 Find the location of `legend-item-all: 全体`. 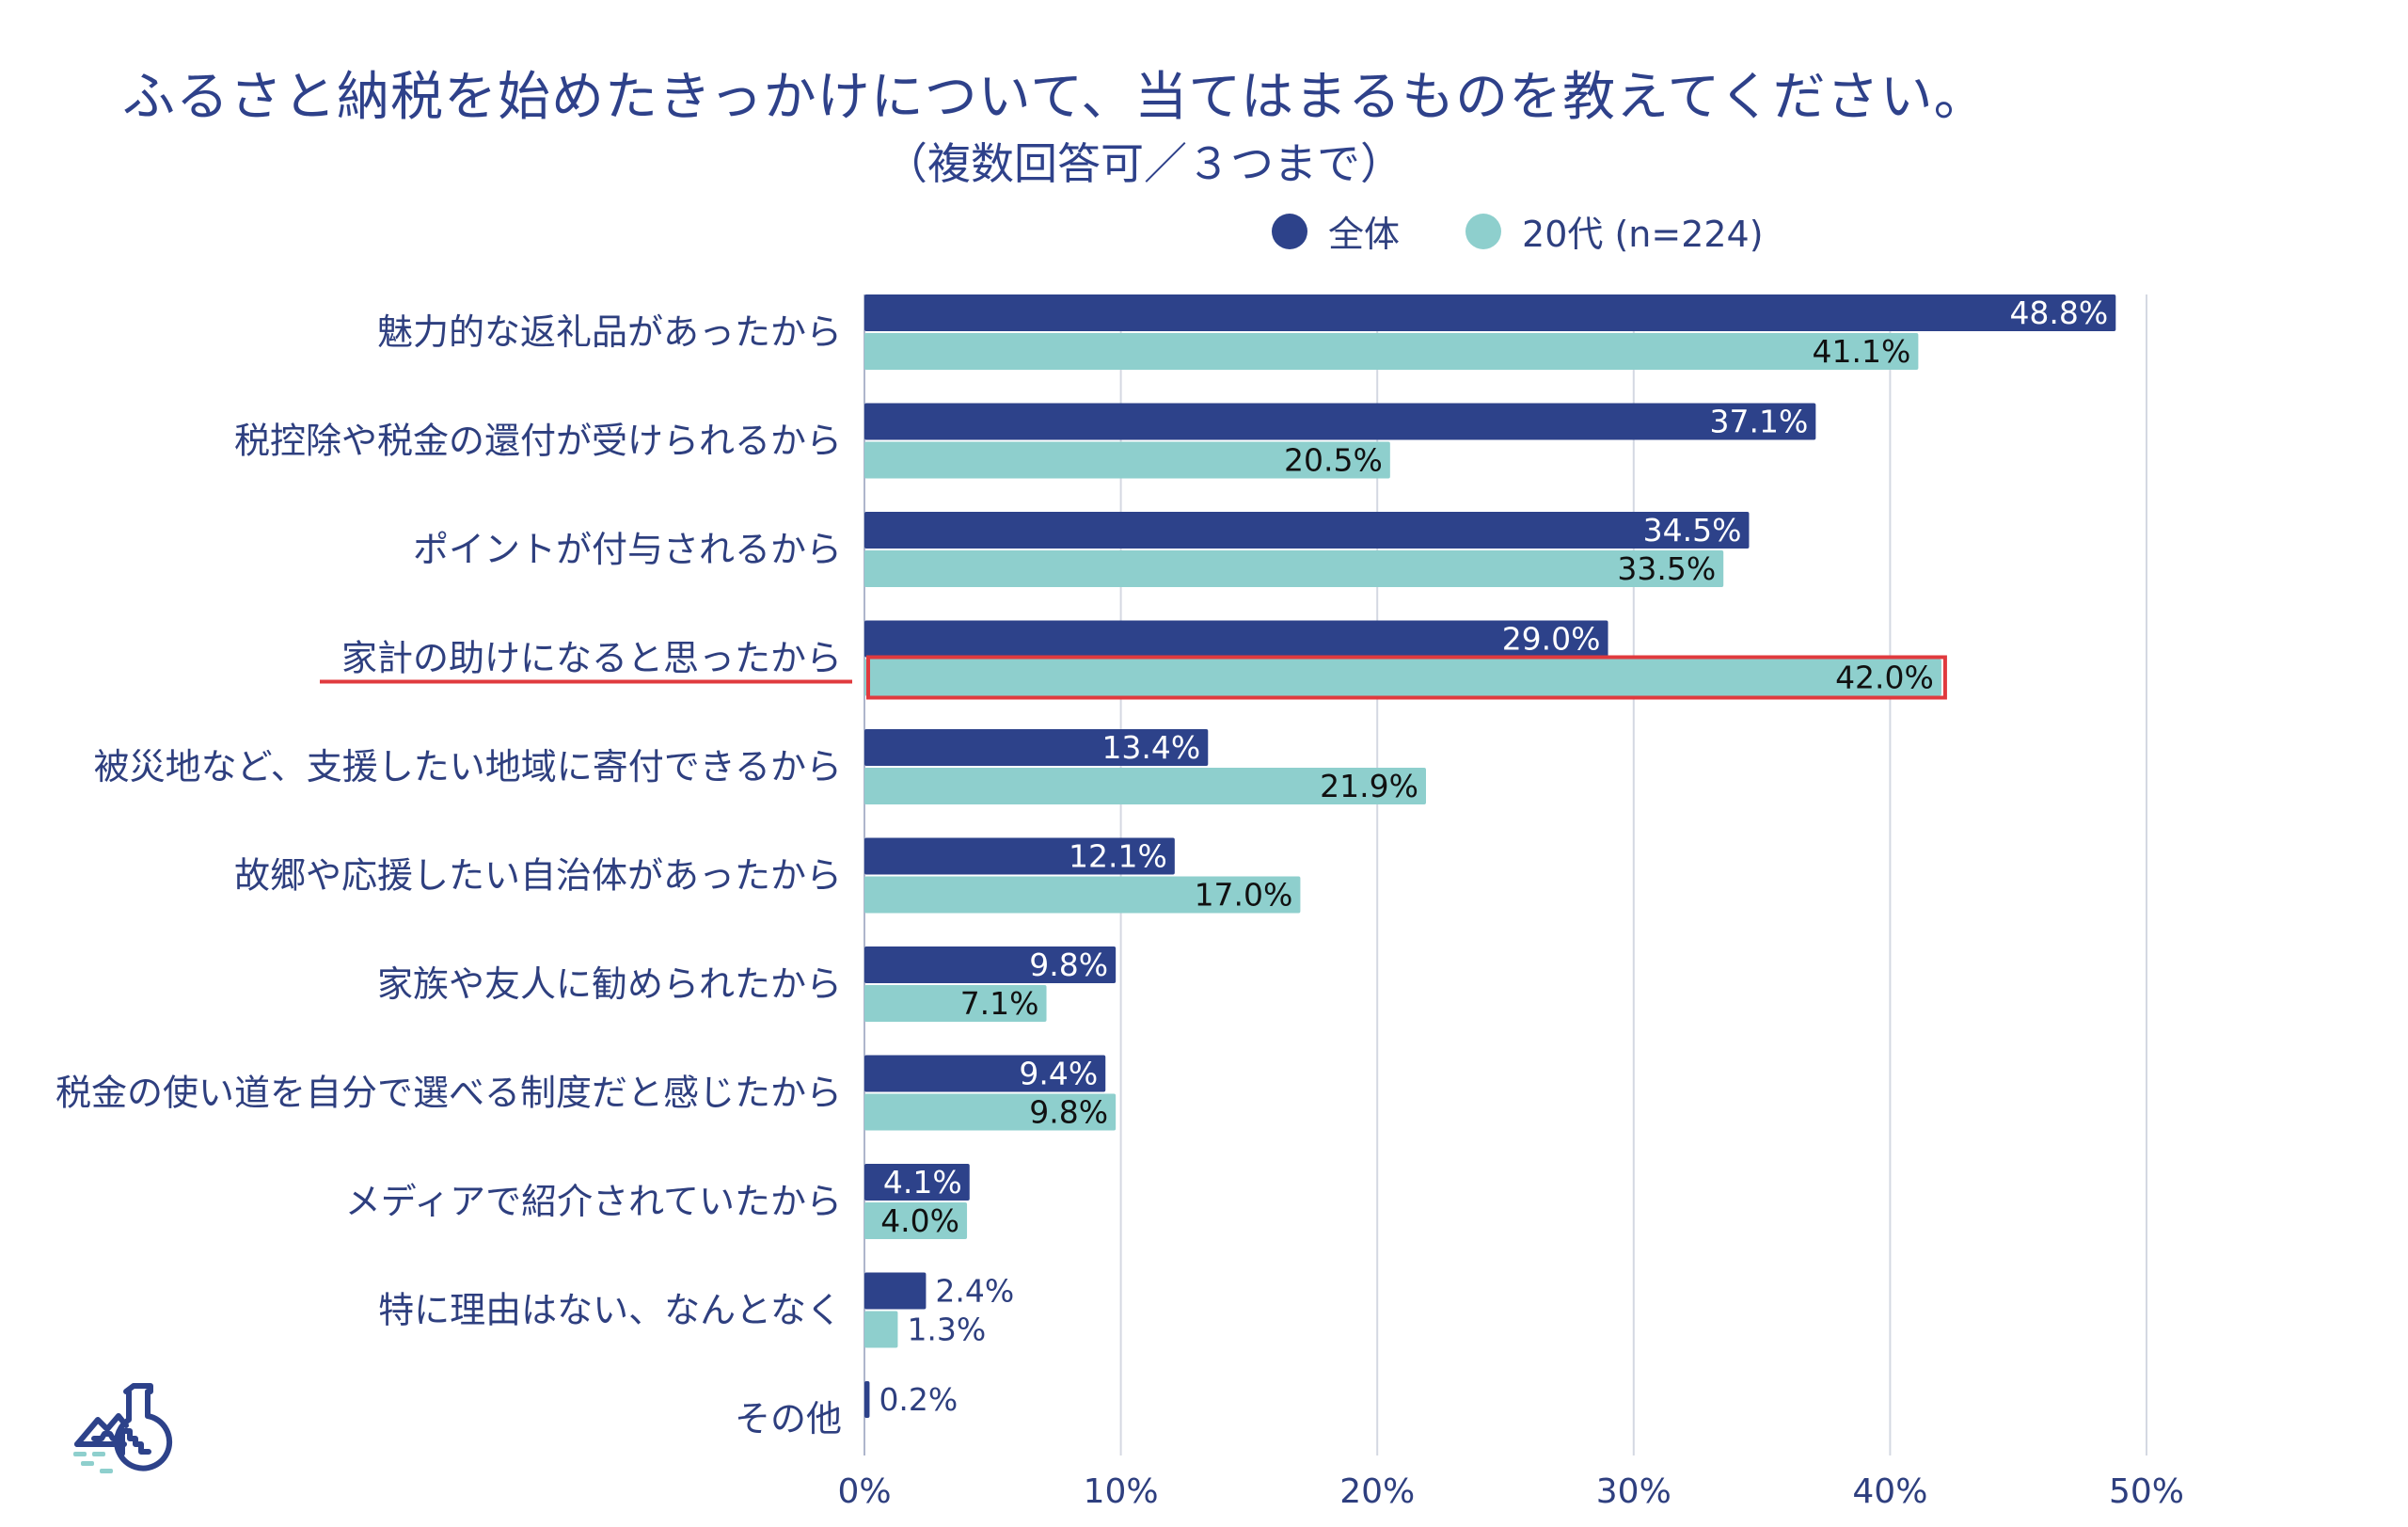

legend-item-all: 全体 is located at coordinates (1336, 231).